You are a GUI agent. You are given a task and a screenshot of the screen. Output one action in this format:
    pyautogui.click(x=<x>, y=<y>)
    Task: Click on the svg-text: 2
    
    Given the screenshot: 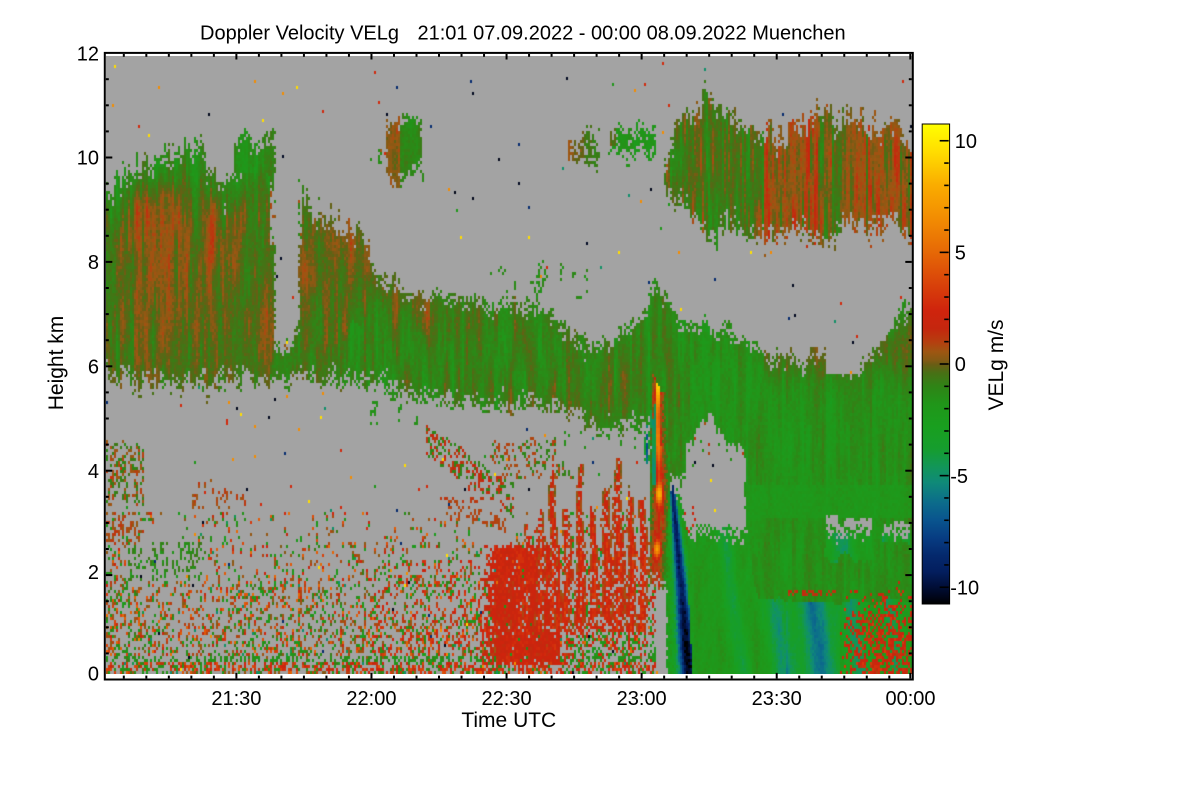 What is the action you would take?
    pyautogui.click(x=93, y=573)
    